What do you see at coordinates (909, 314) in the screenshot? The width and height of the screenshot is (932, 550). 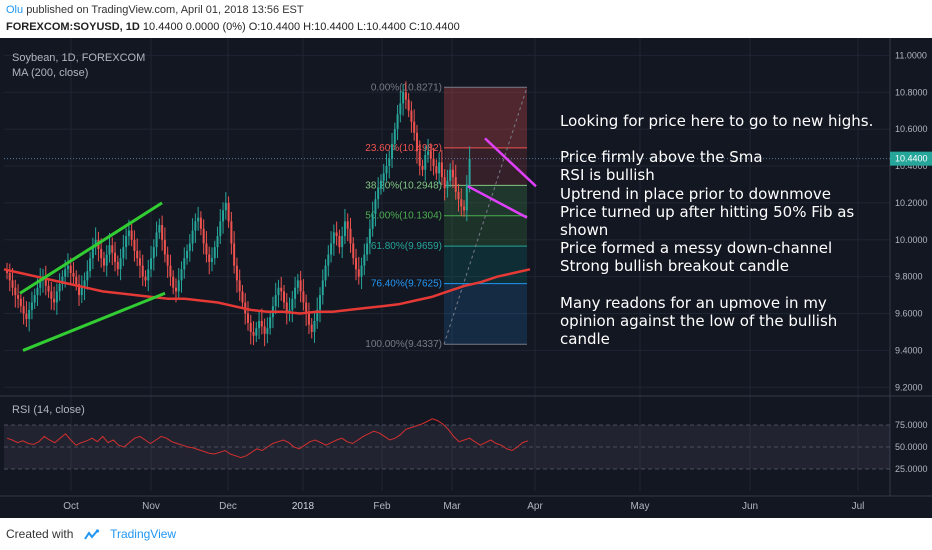 I see `price-axis-label: 9.6000` at bounding box center [909, 314].